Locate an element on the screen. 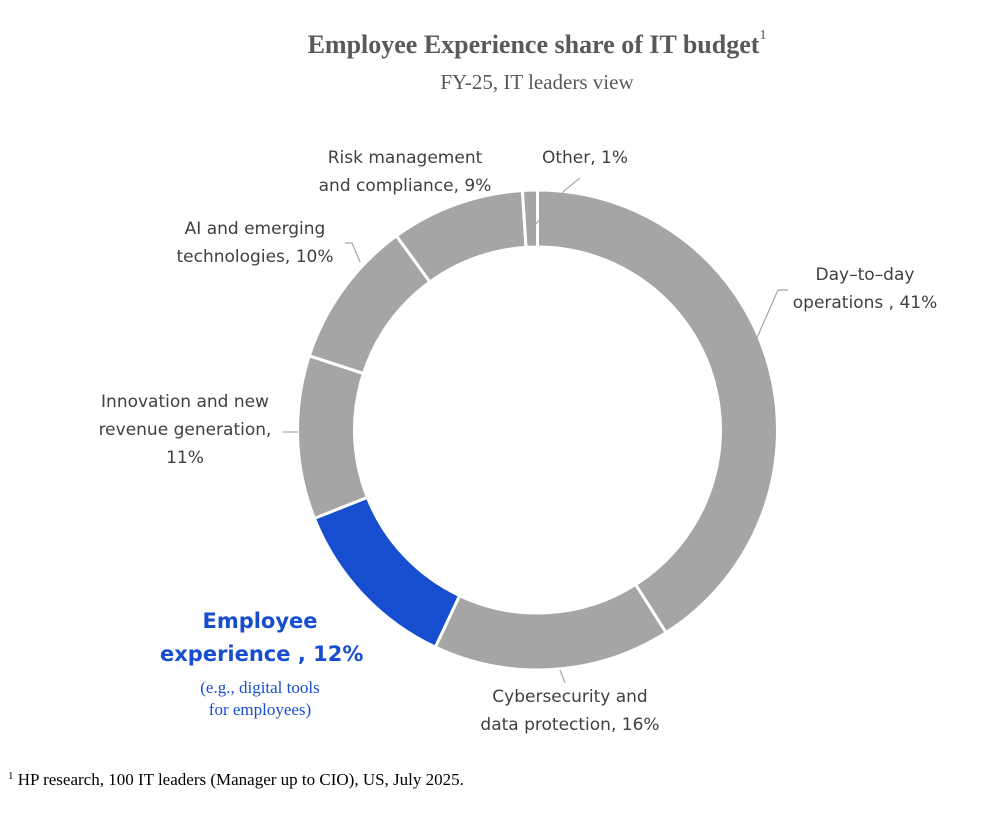 This screenshot has height=827, width=1004. donut-slice-other is located at coordinates (529, 218).